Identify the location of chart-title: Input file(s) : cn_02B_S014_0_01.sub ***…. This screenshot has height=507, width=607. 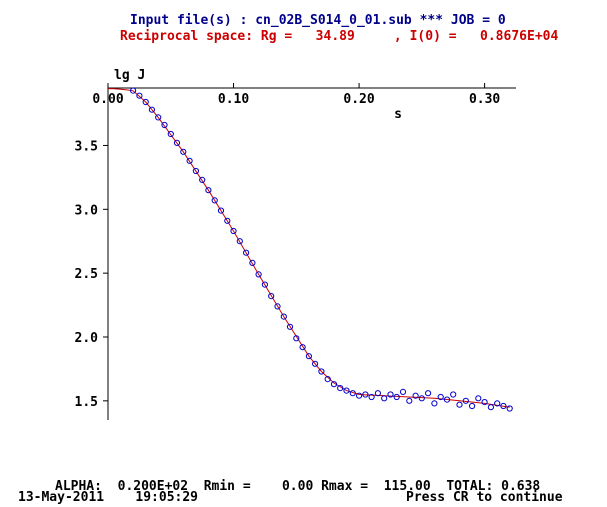
(318, 20).